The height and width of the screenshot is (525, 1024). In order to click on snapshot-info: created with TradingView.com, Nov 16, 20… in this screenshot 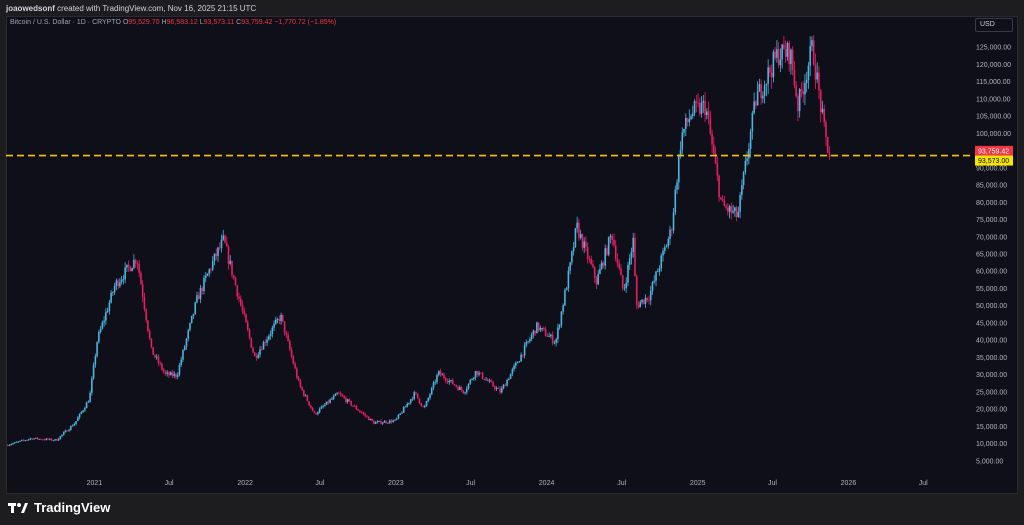, I will do `click(157, 8)`.